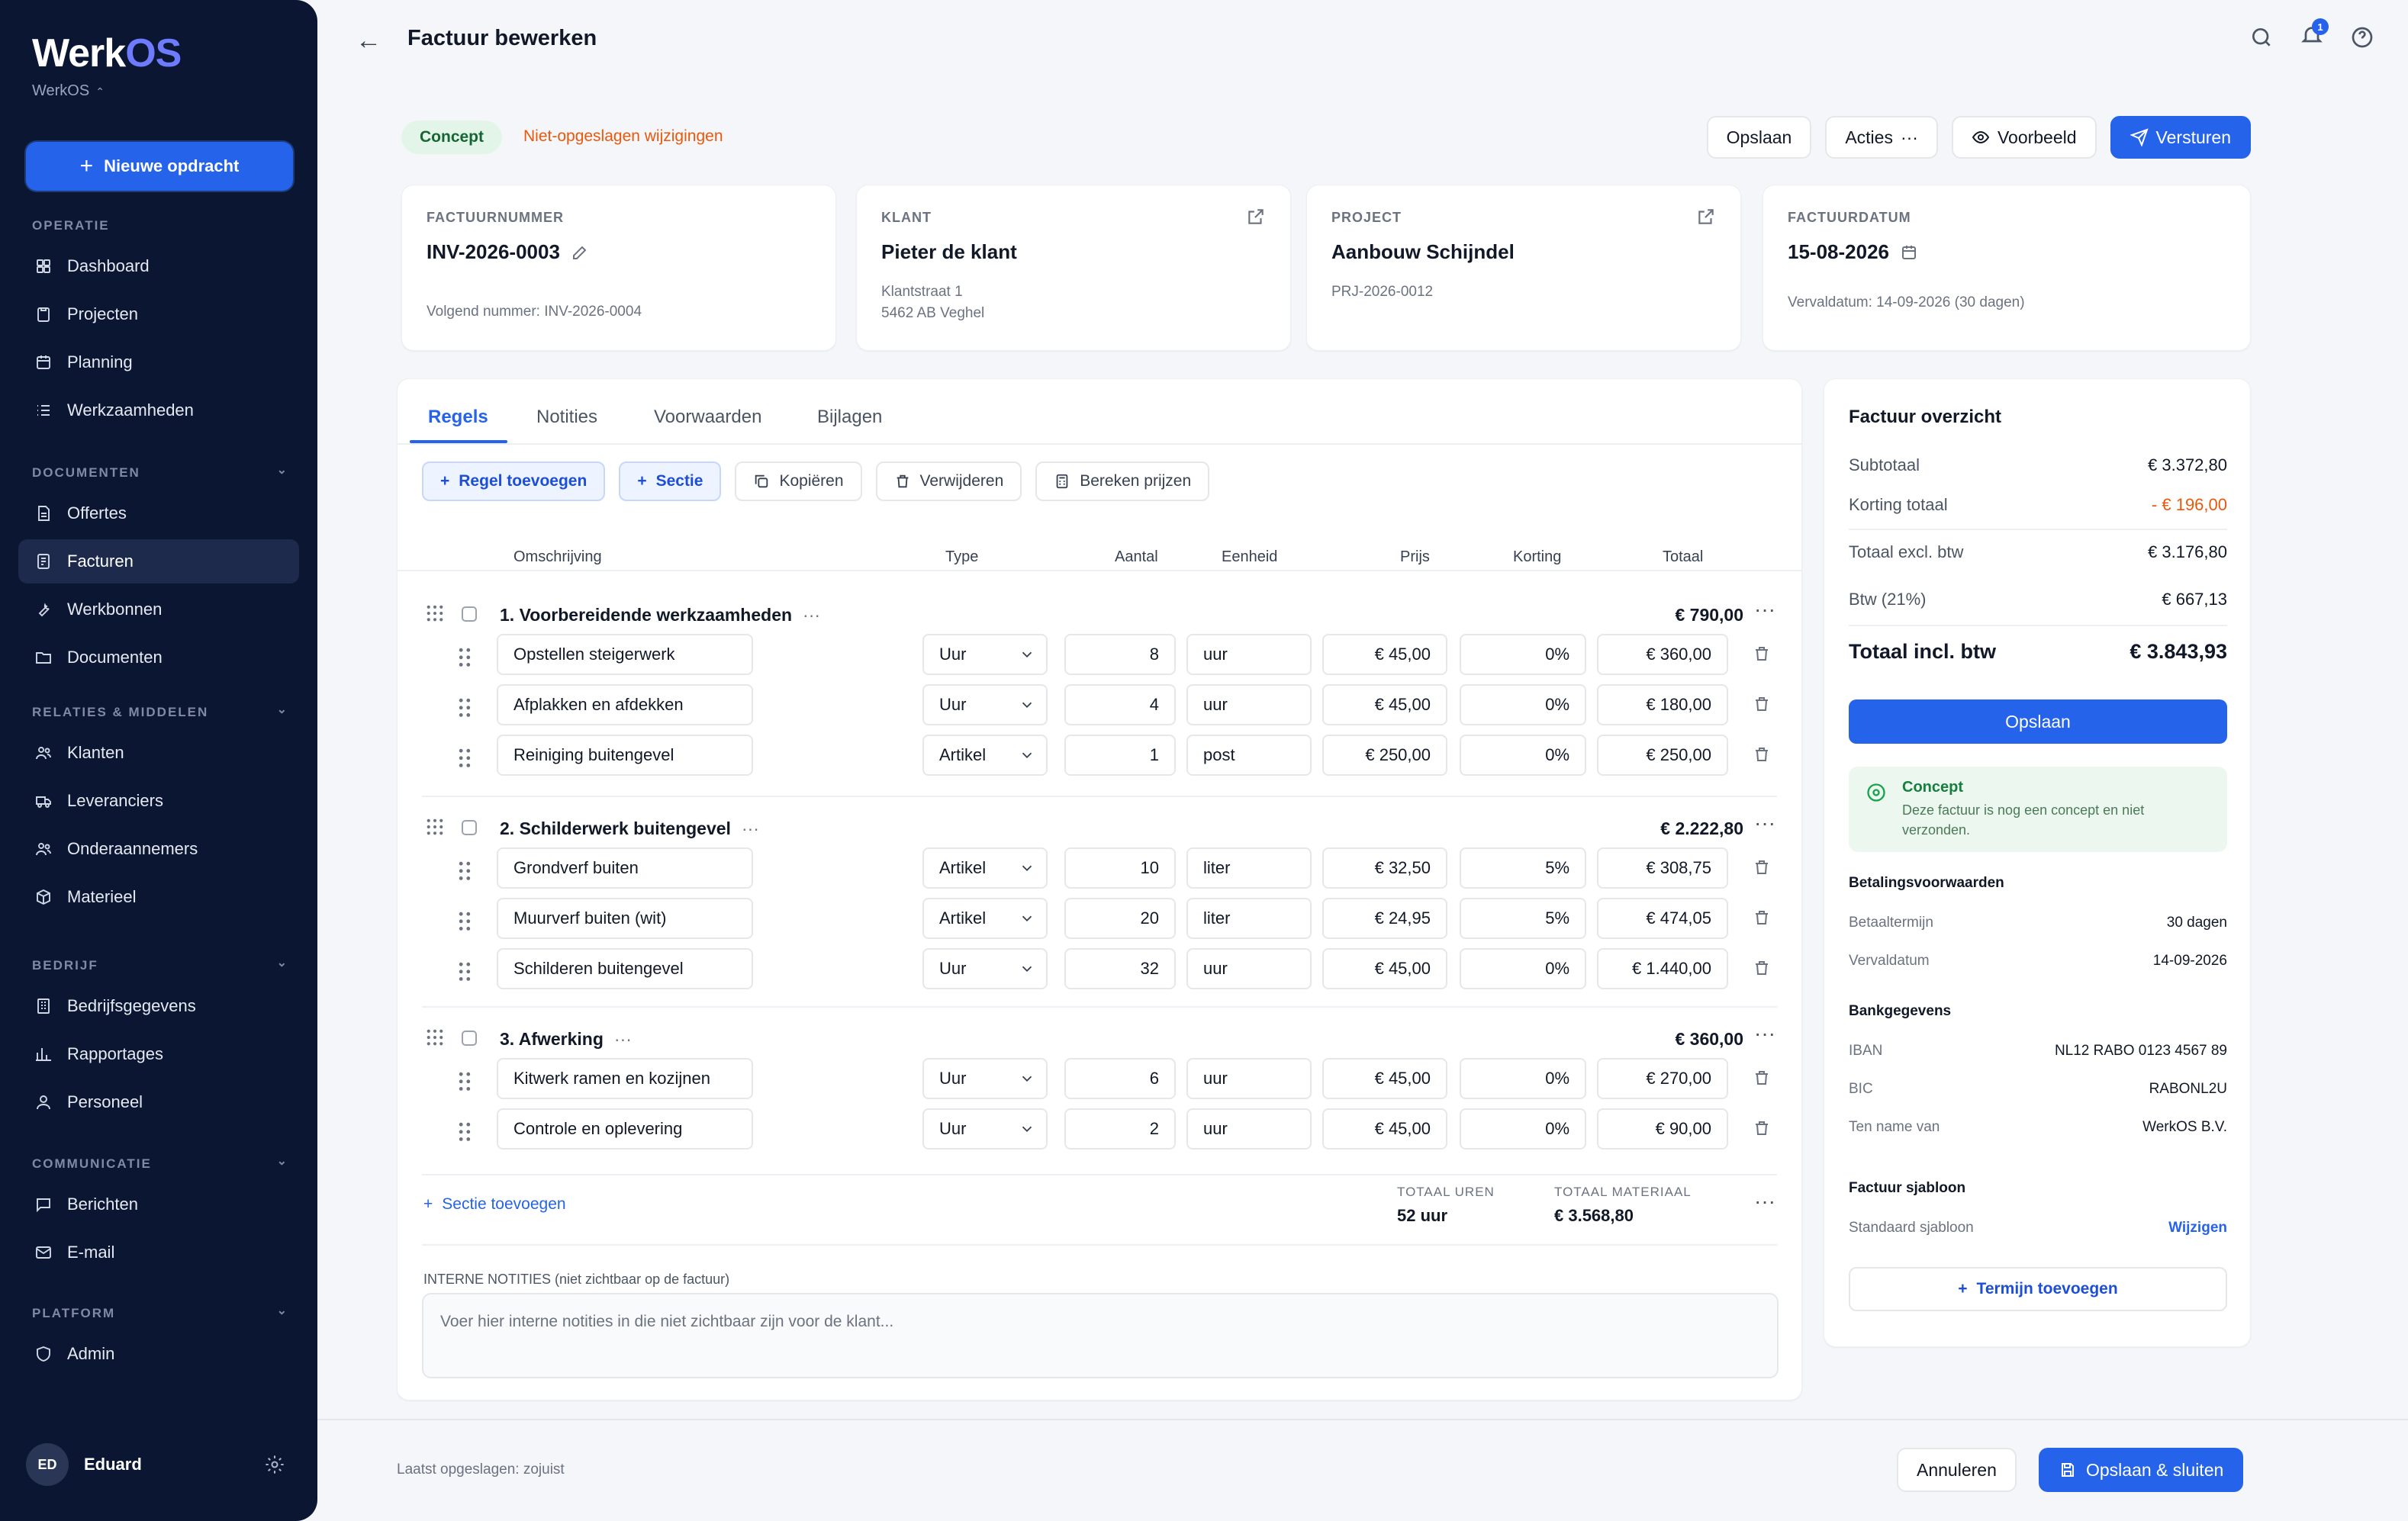  What do you see at coordinates (566, 1039) in the screenshot?
I see `section-name: 3. Afwerking ···` at bounding box center [566, 1039].